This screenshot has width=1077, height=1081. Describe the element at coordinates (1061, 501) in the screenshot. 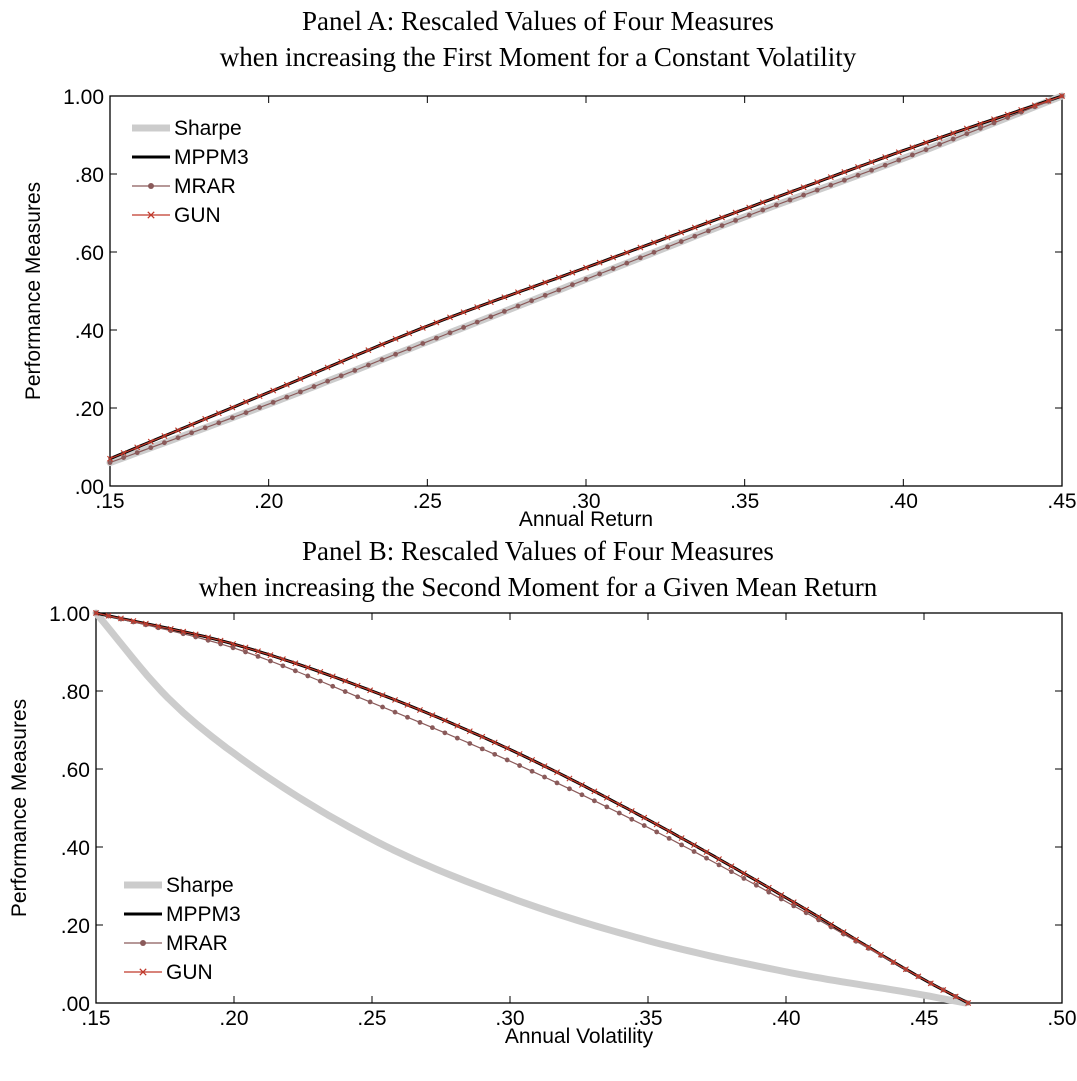

I see `x-tick-label: .45` at that location.